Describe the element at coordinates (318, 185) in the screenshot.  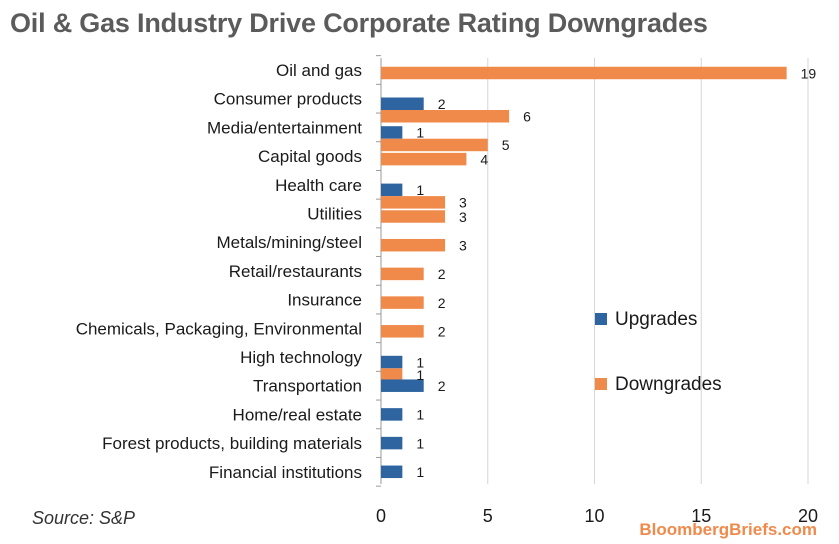
I see `category-label: Health care` at that location.